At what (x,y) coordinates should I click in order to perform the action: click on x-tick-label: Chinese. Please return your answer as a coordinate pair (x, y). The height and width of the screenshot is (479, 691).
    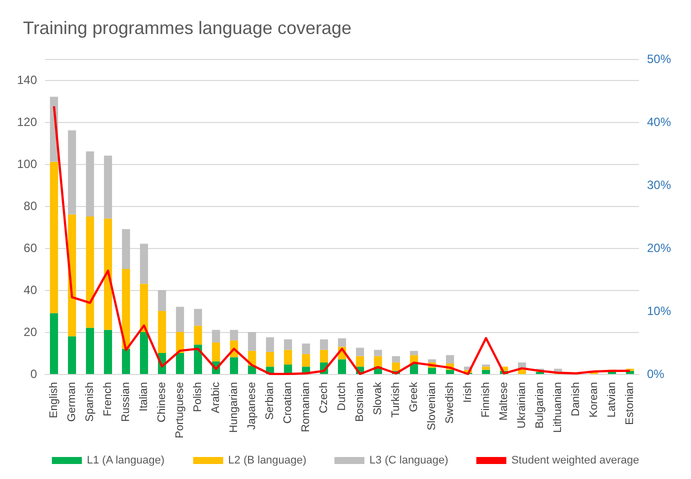
    Looking at the image, I should click on (162, 402).